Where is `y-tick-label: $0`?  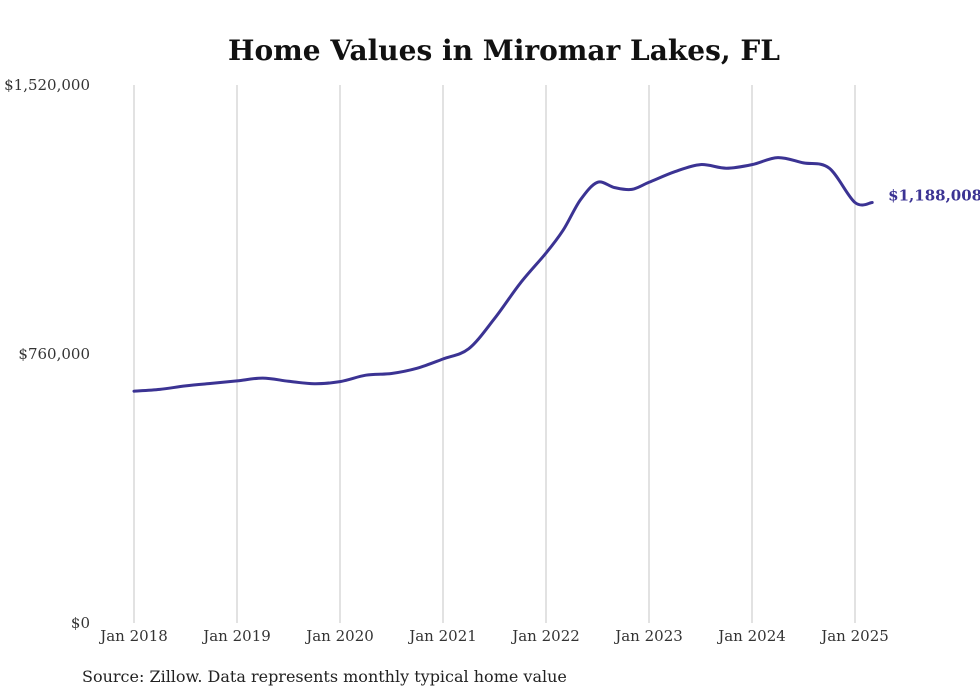
y-tick-label: $0 is located at coordinates (80, 623).